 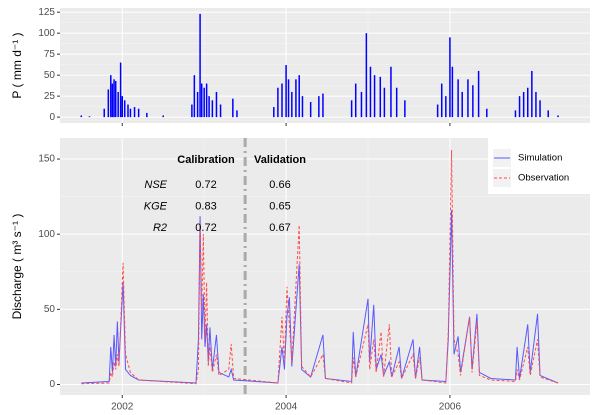 What do you see at coordinates (543, 178) in the screenshot?
I see `legend-label: Observation` at bounding box center [543, 178].